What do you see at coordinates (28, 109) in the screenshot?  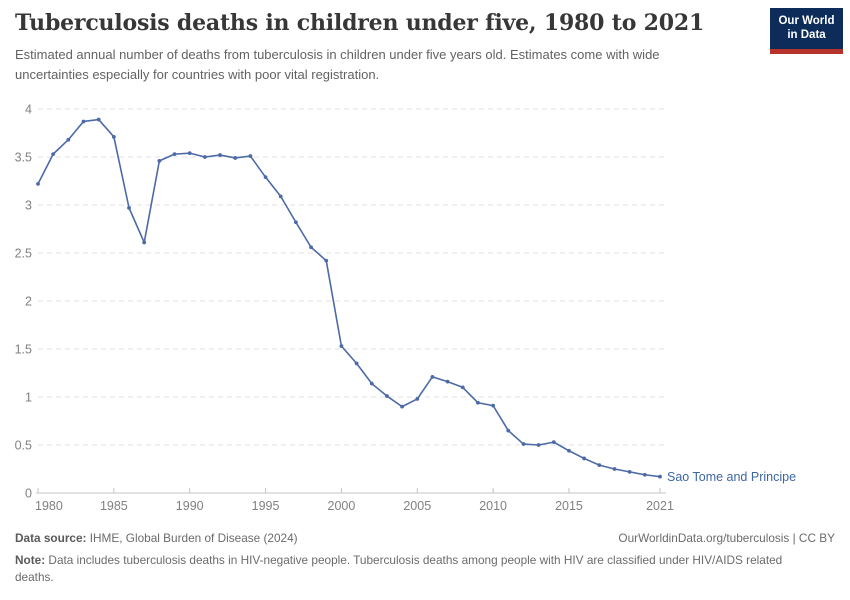 I see `y-tick-label: 4` at bounding box center [28, 109].